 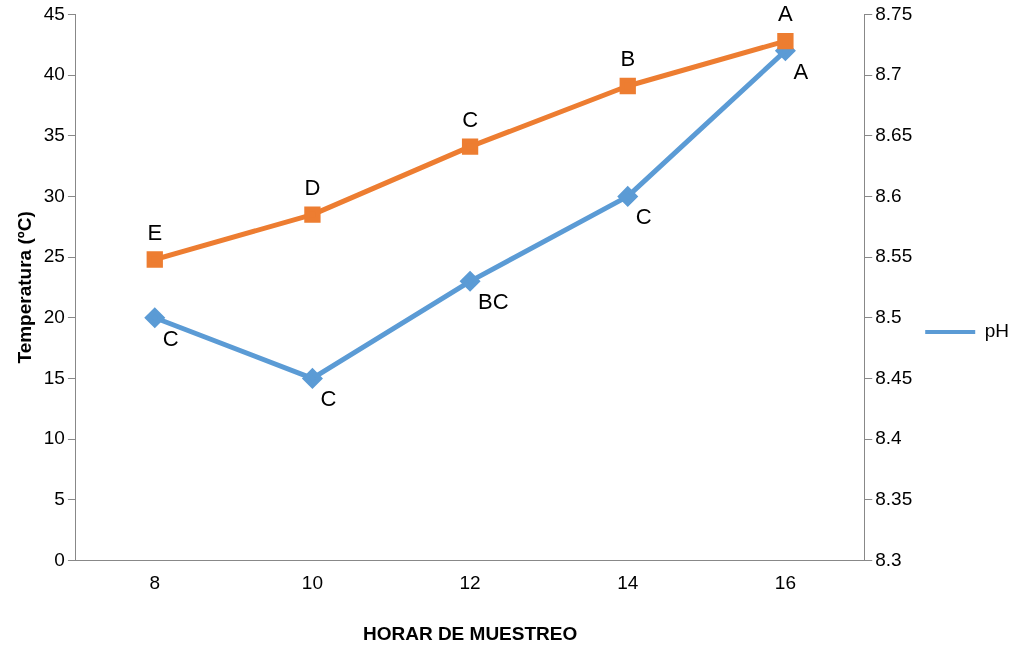 I want to click on data-label: D, so click(x=312, y=187).